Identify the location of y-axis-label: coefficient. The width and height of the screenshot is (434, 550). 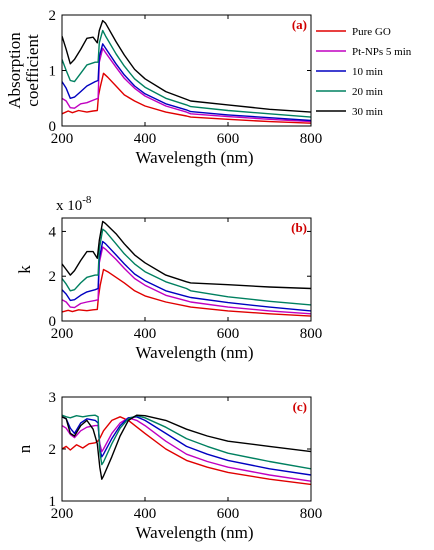
(32, 70).